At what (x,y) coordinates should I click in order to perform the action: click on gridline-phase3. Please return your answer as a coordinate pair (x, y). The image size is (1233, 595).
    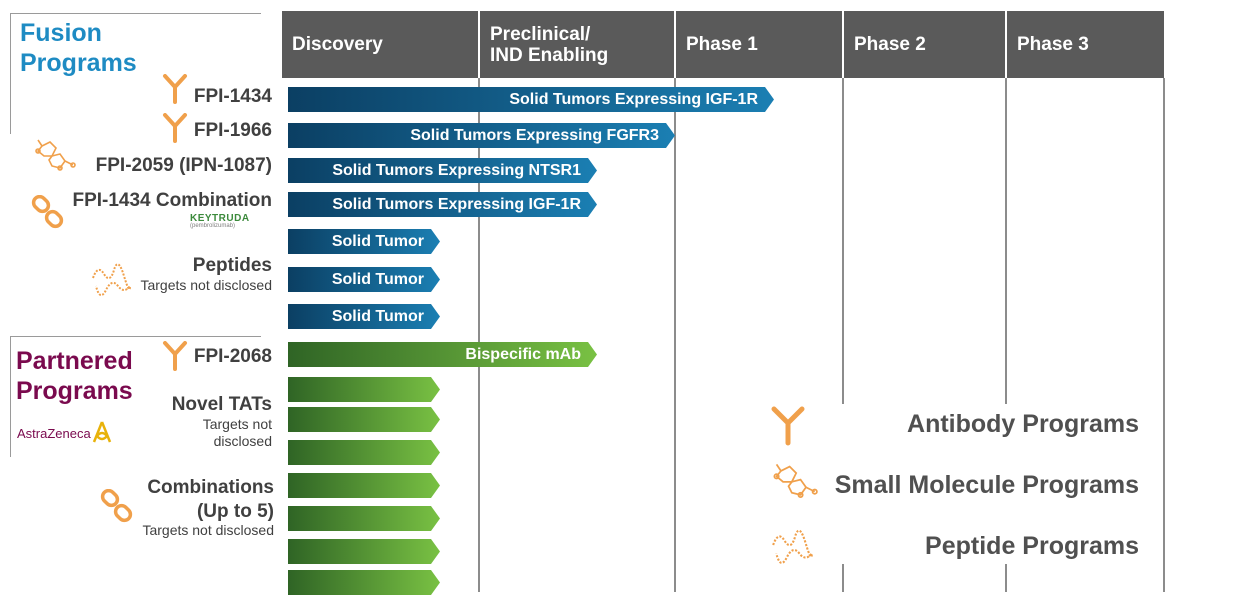
    Looking at the image, I should click on (1006, 335).